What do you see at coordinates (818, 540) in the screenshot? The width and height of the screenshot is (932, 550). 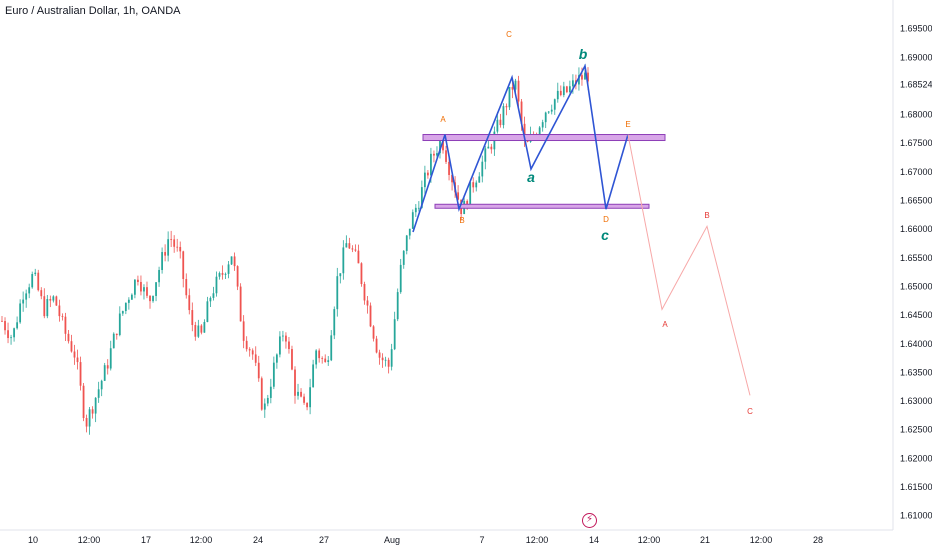 I see `time-tick-label: 28` at bounding box center [818, 540].